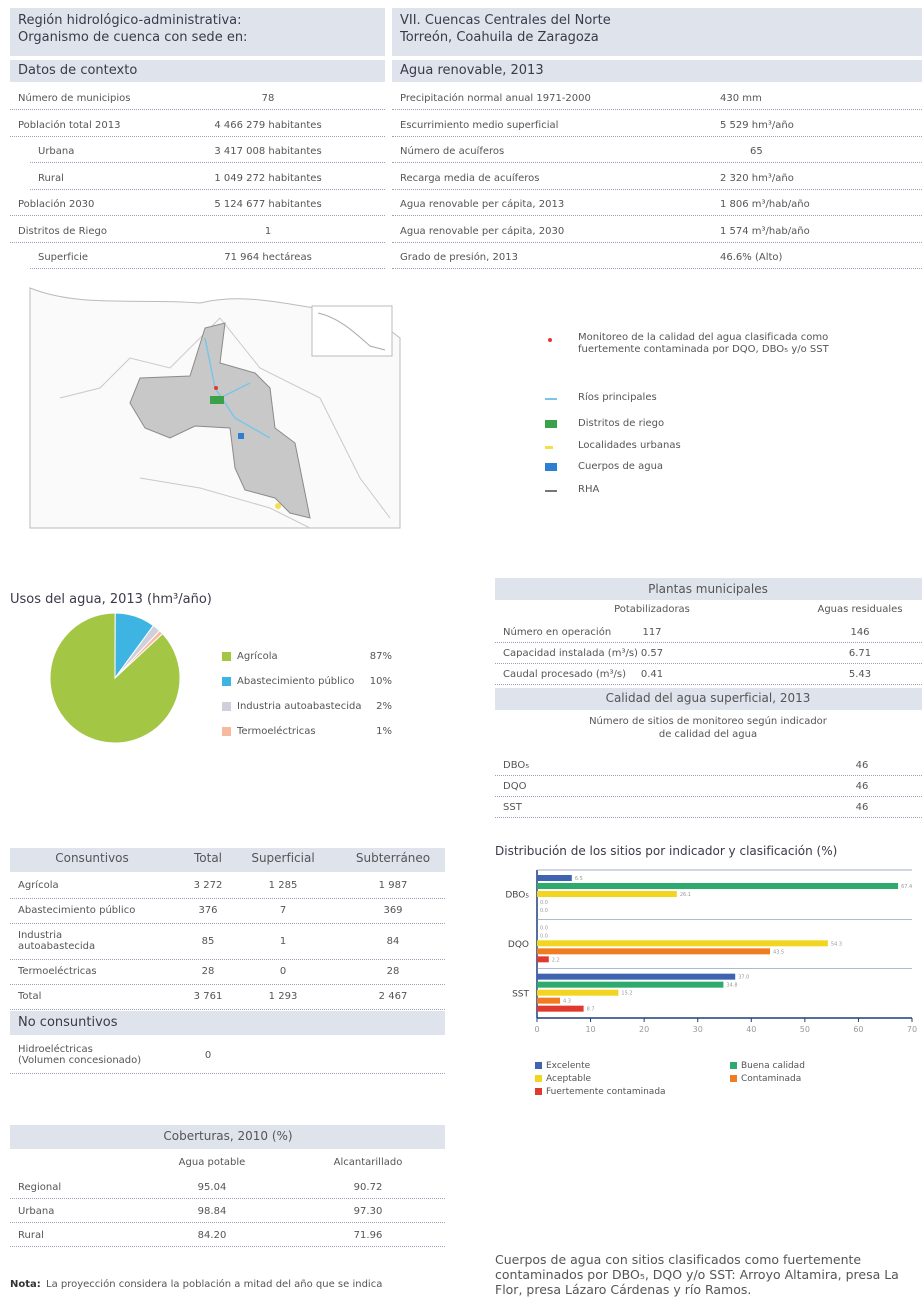 The image size is (922, 1304). Describe the element at coordinates (589, 489) in the screenshot. I see `map-legend-item: RHA` at that location.